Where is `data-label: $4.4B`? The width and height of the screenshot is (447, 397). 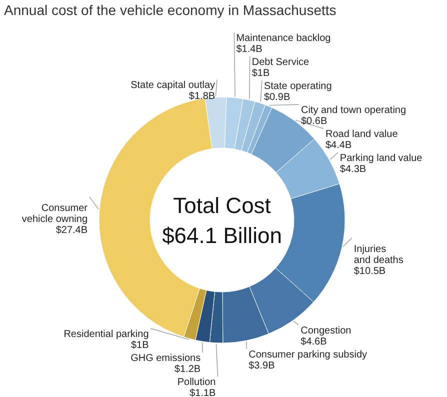 data-label: $4.4B is located at coordinates (338, 145).